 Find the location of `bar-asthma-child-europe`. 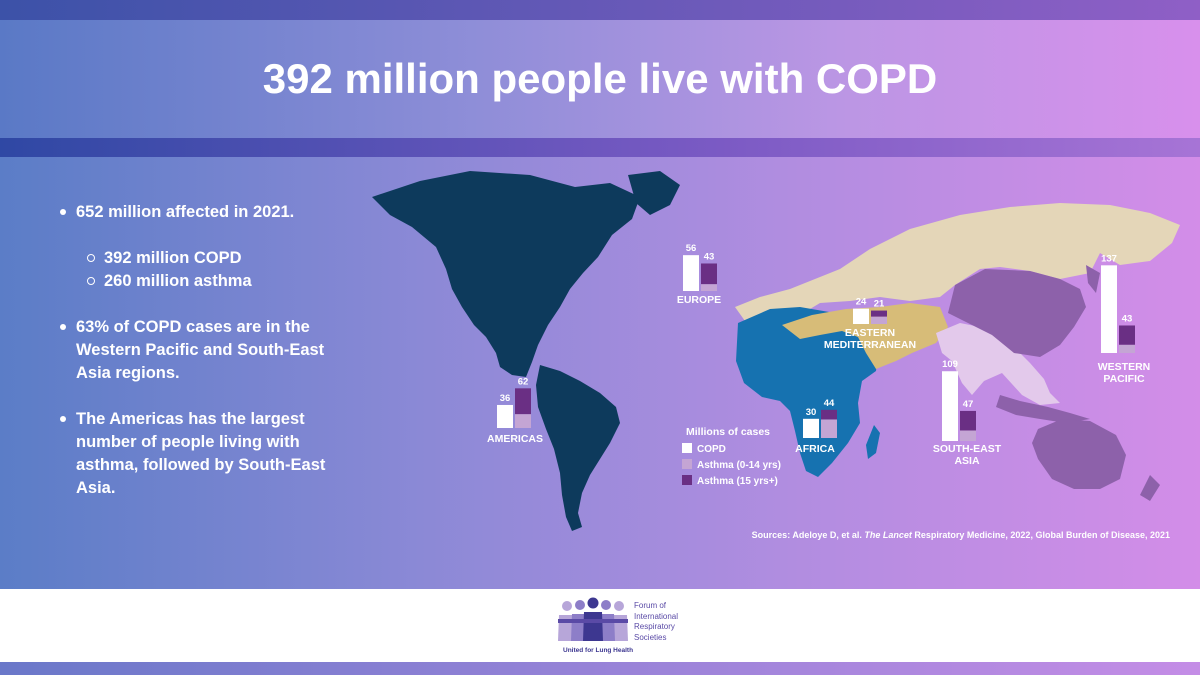

bar-asthma-child-europe is located at coordinates (709, 287).